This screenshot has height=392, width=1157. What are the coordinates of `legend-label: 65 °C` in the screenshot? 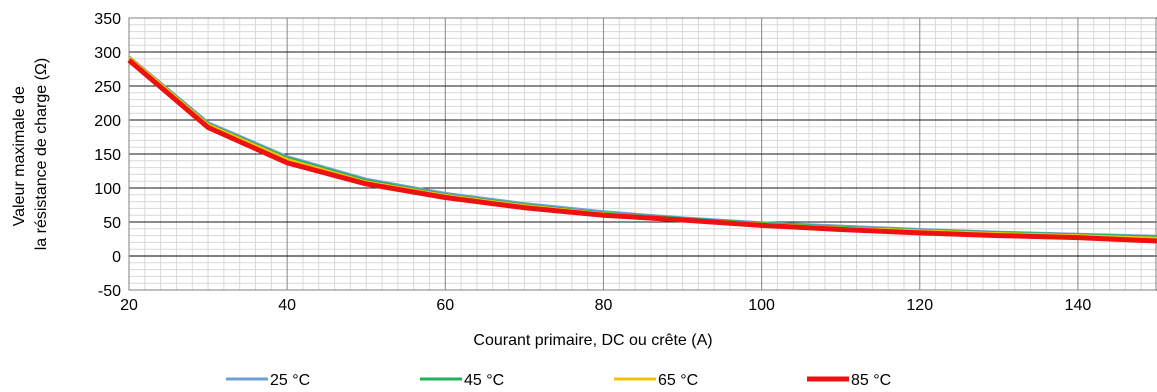 It's located at (678, 380).